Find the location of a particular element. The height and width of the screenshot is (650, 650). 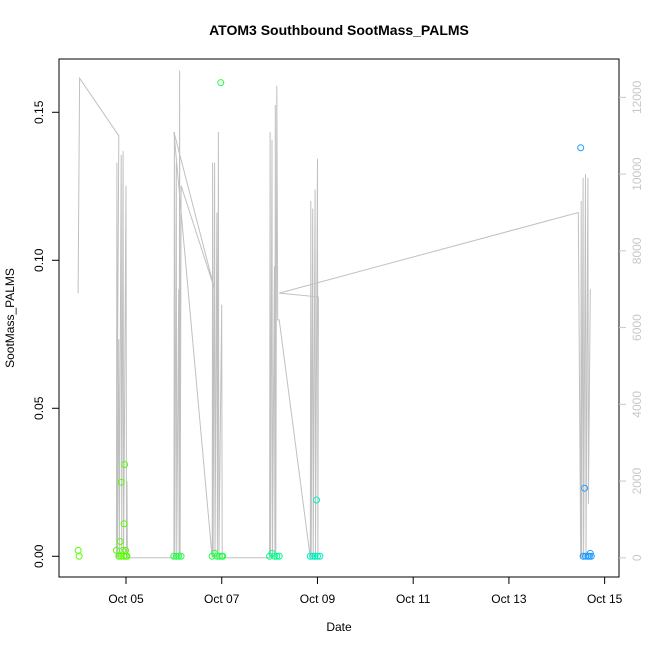

y2-tick-label: 4000 is located at coordinates (637, 404).